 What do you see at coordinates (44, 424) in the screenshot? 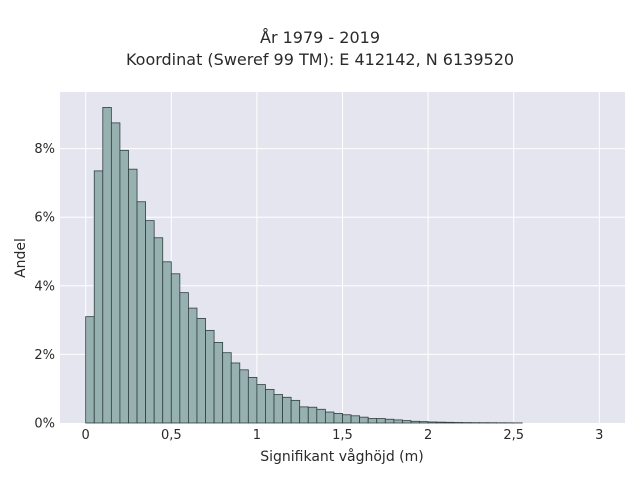
I see `y-tick-label: 0%` at bounding box center [44, 424].